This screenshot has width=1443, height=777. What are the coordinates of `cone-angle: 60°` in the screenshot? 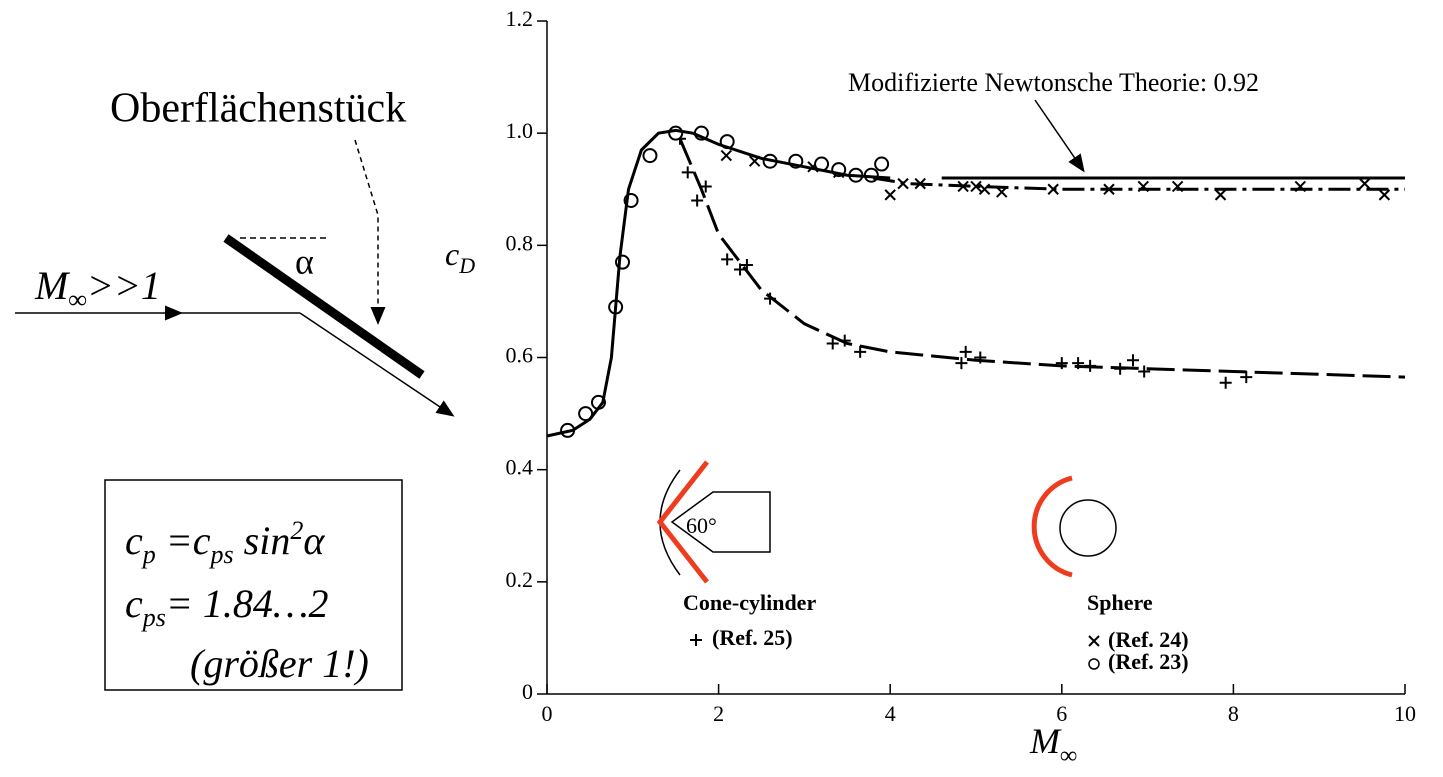 It's located at (701, 525).